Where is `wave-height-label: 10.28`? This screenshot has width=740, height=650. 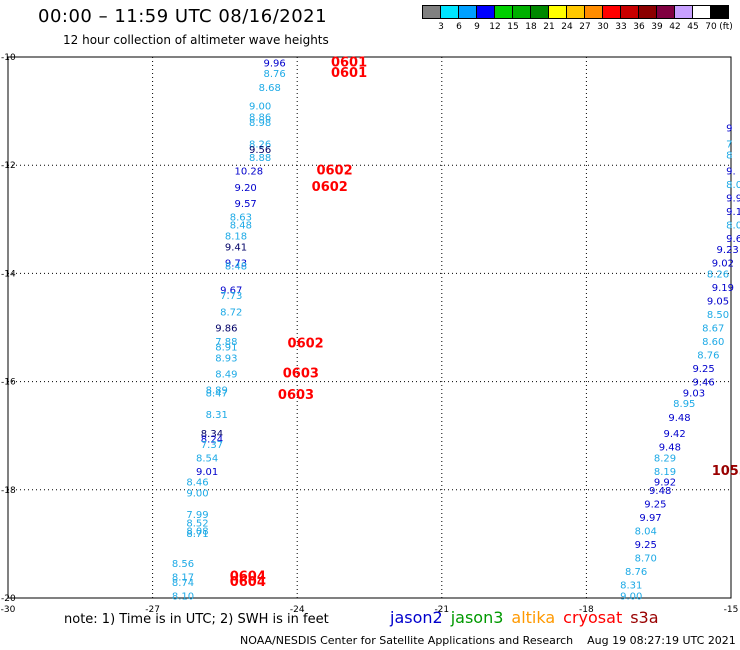
wave-height-label: 10.28 is located at coordinates (249, 172).